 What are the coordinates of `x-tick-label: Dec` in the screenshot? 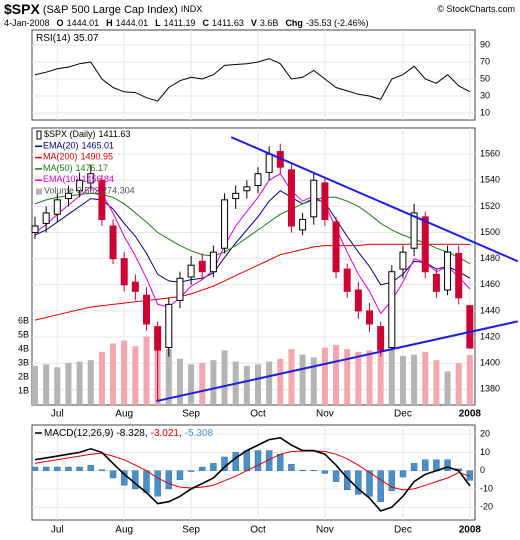 It's located at (403, 414).